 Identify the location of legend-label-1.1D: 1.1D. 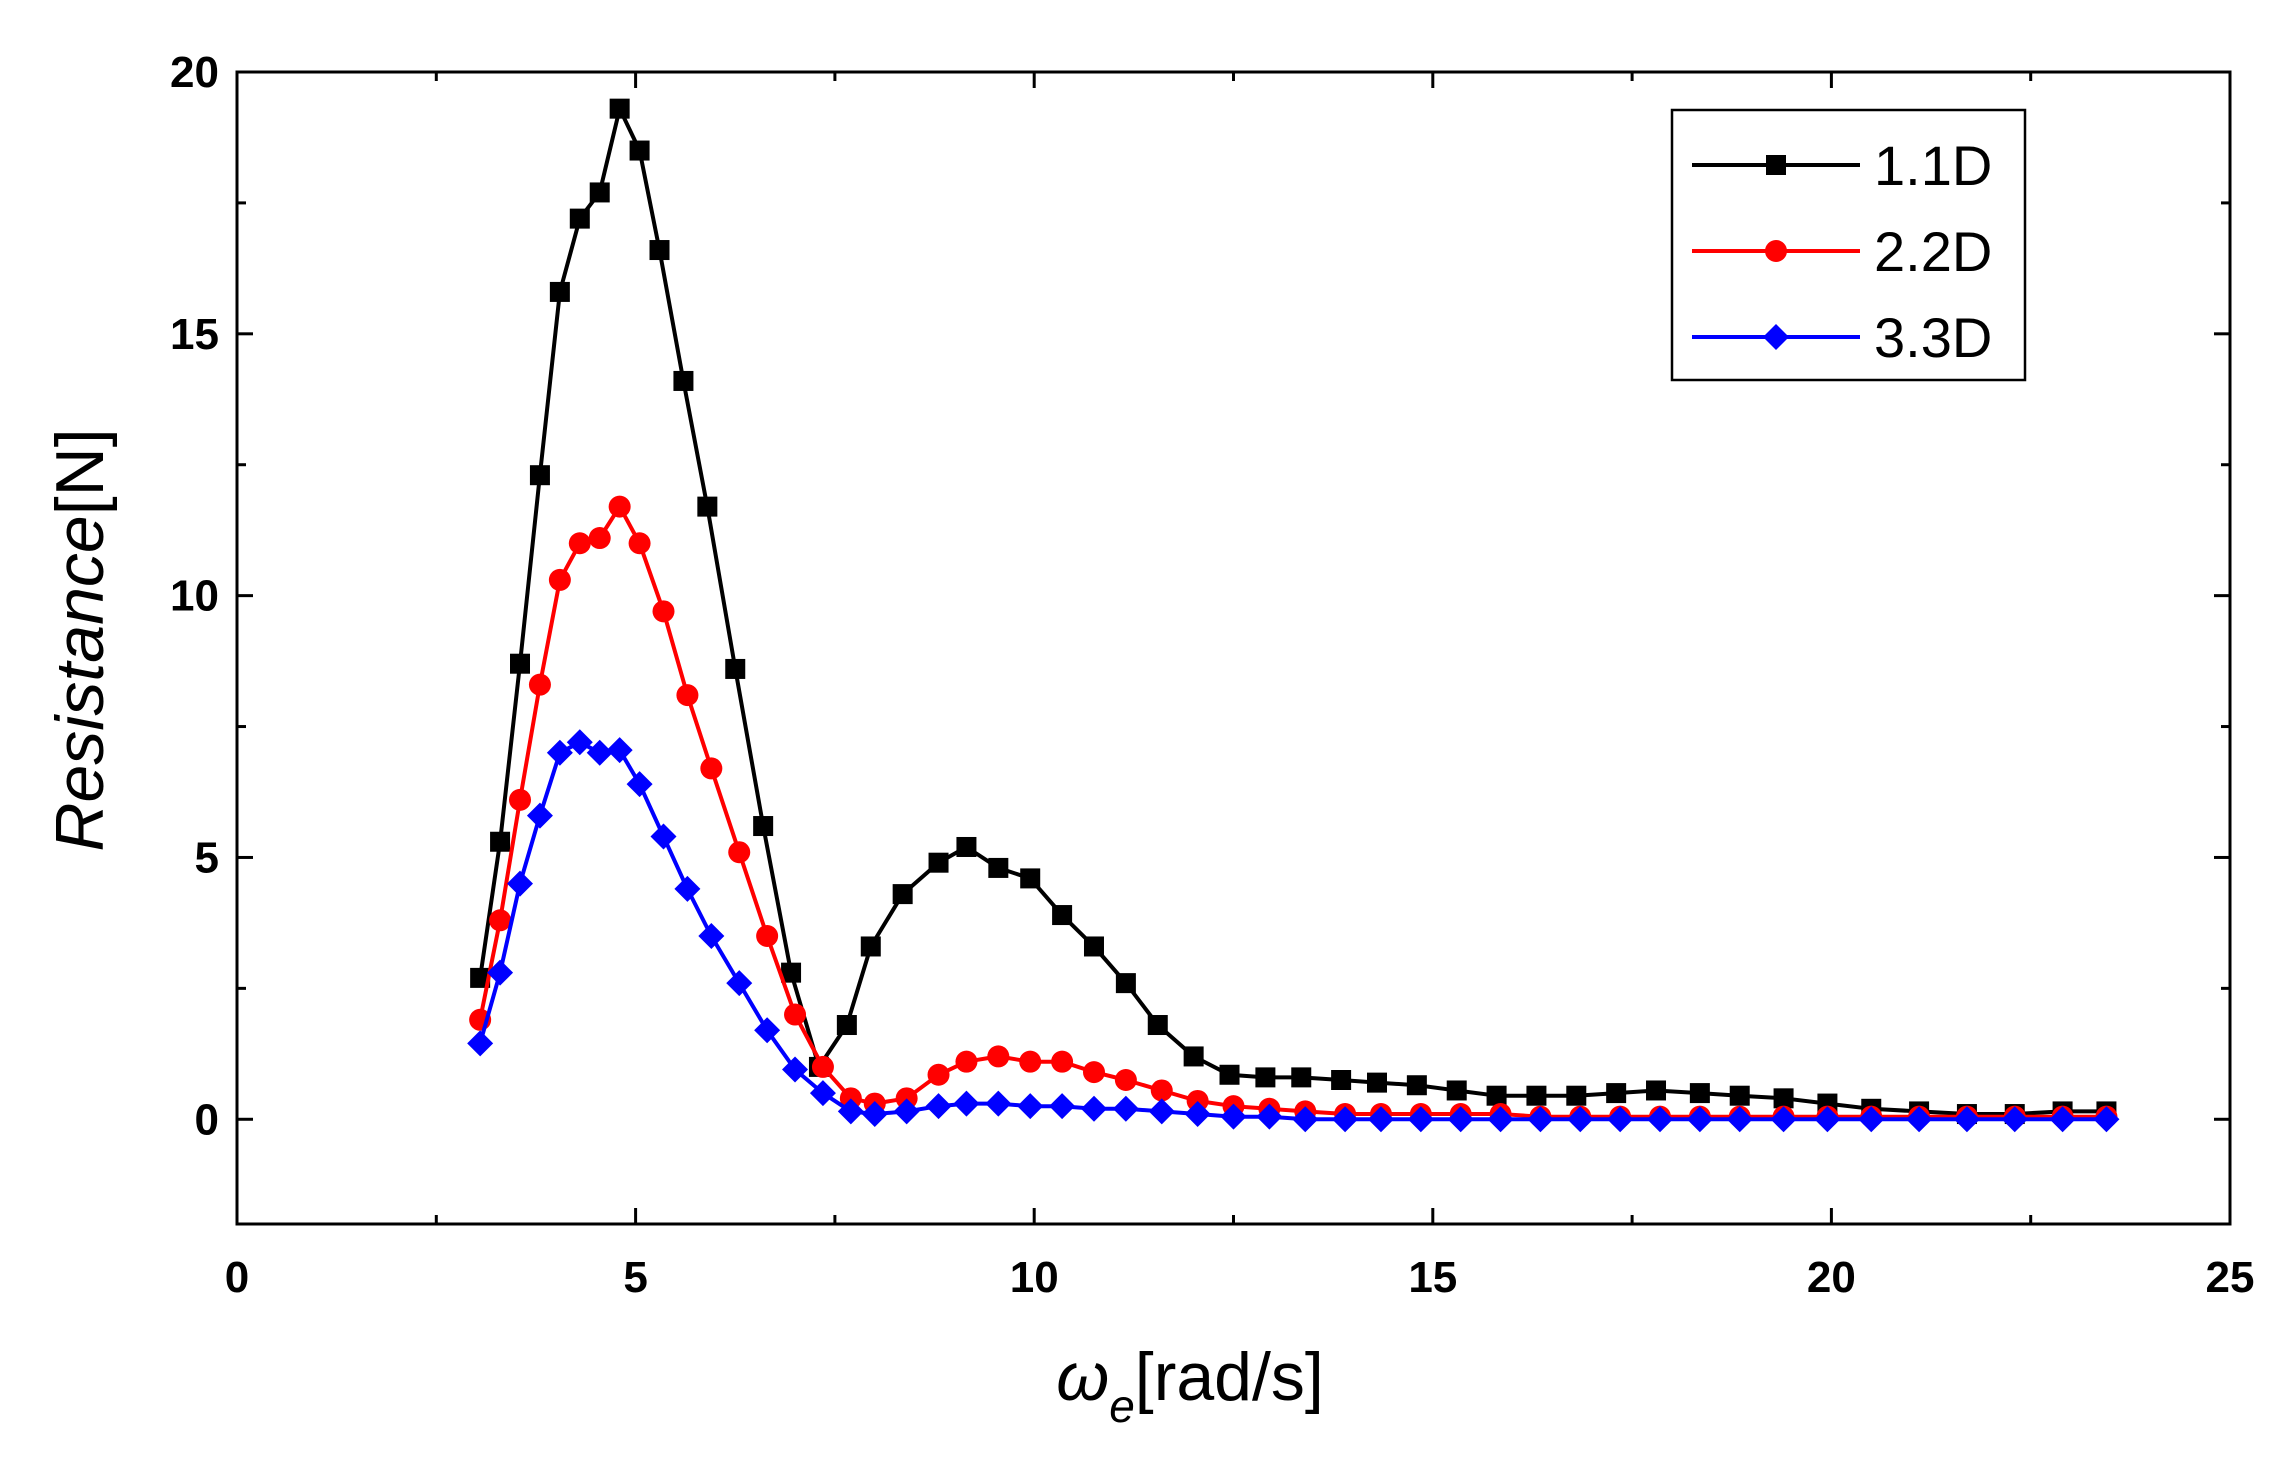
(1933, 165).